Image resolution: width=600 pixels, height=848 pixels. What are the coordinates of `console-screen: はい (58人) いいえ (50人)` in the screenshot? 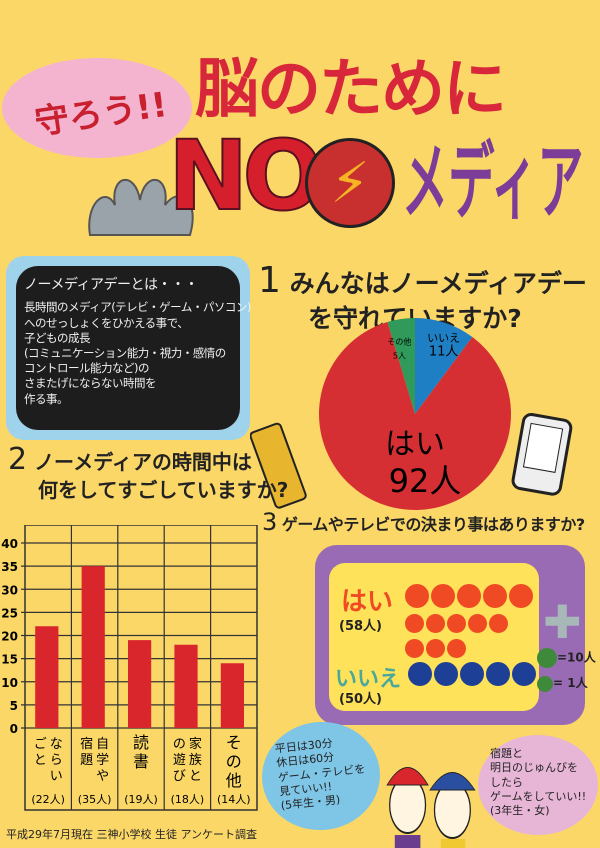 It's located at (434, 637).